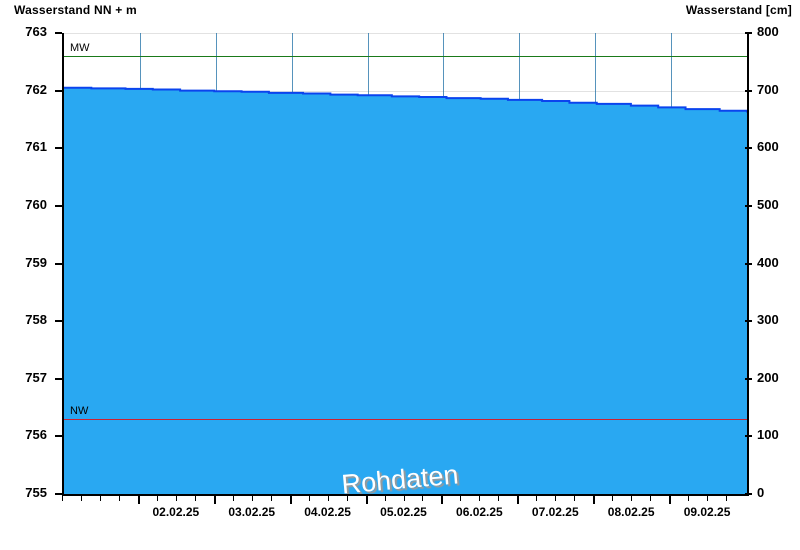 The width and height of the screenshot is (800, 550). I want to click on x-label-07.02.25: 07.02.25, so click(555, 512).